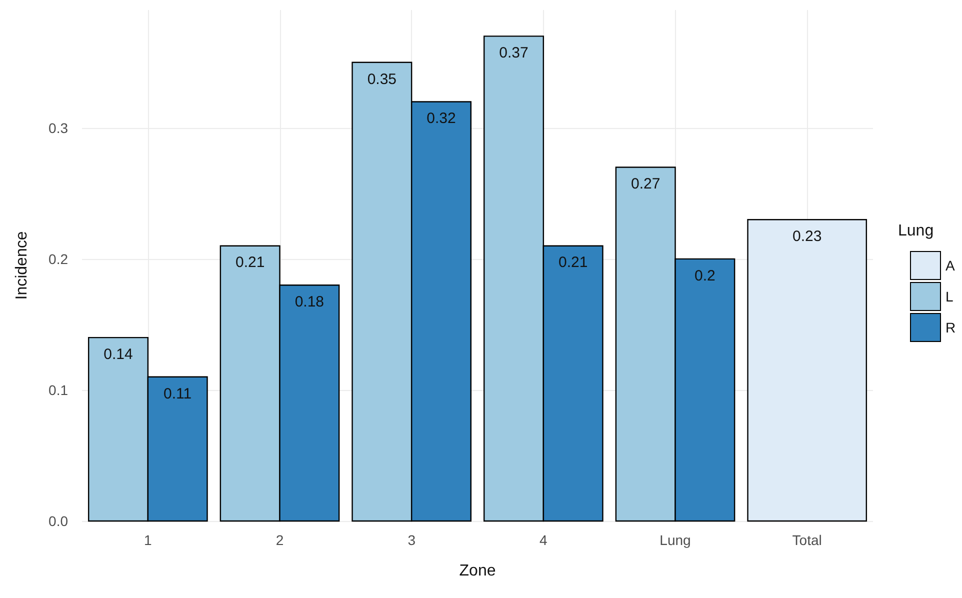 Image resolution: width=962 pixels, height=598 pixels. I want to click on data-label: 0.14, so click(118, 354).